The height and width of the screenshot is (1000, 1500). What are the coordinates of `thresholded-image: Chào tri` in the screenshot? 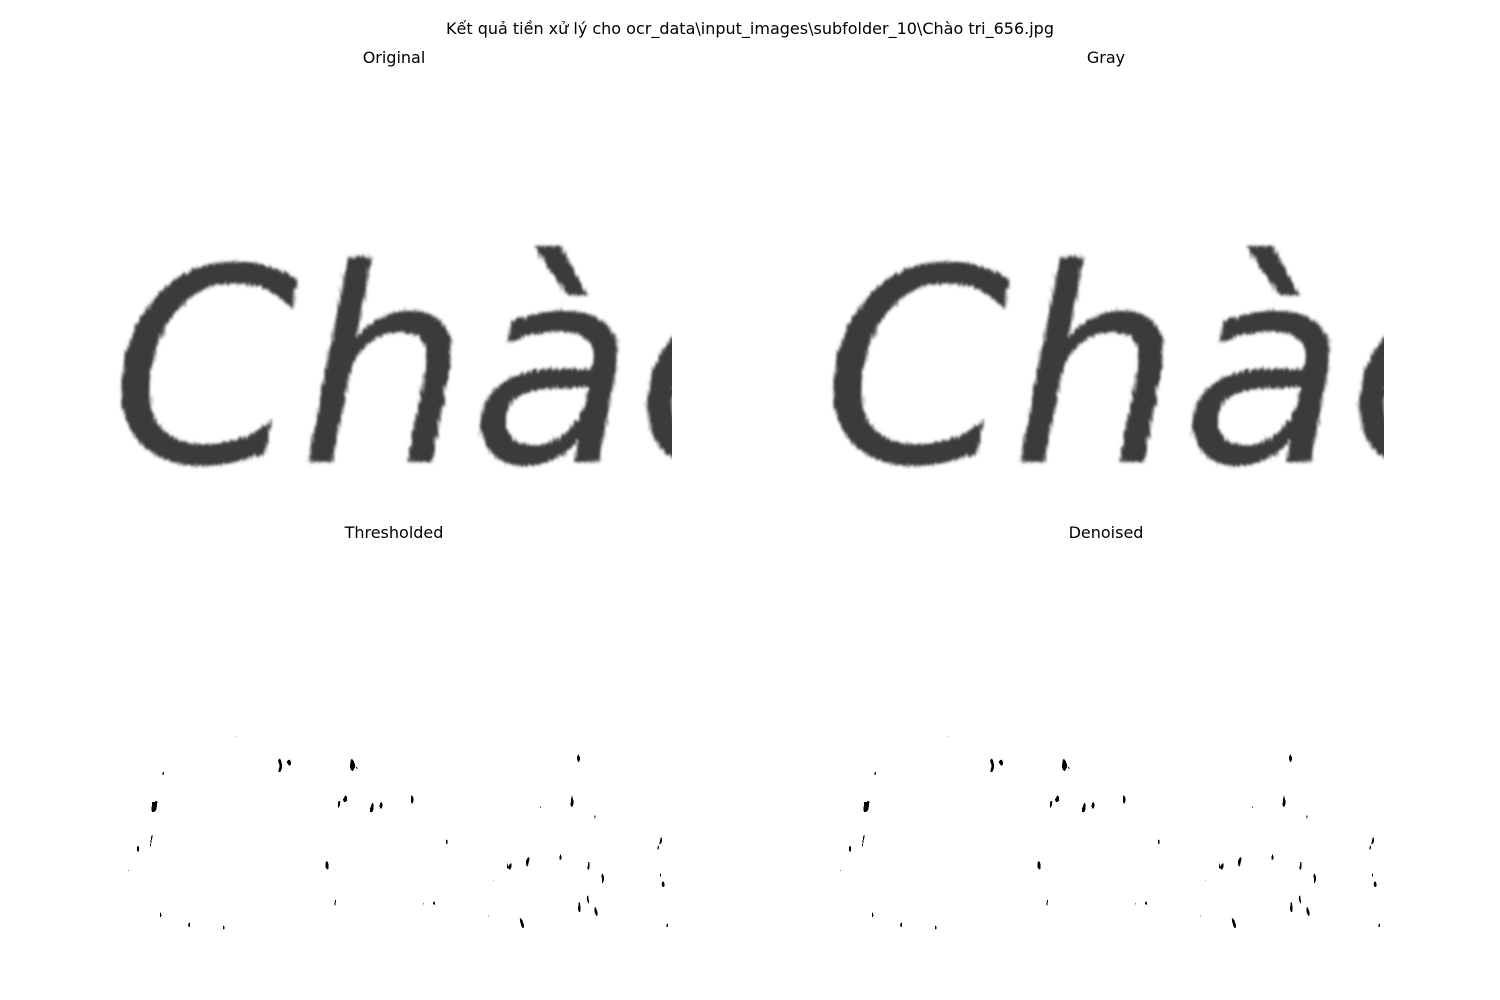 It's located at (386, 820).